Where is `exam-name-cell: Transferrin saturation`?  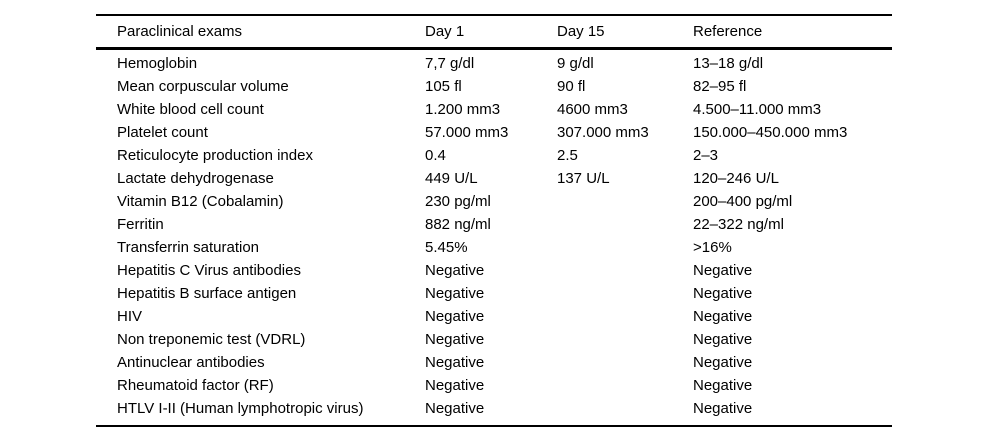
exam-name-cell: Transferrin saturation is located at coordinates (188, 247).